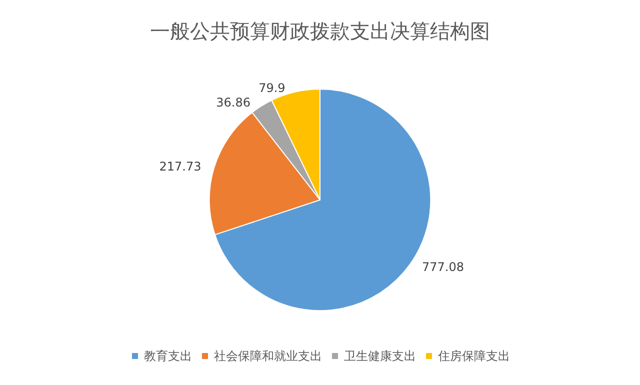  What do you see at coordinates (443, 267) in the screenshot?
I see `data-label: 777.08` at bounding box center [443, 267].